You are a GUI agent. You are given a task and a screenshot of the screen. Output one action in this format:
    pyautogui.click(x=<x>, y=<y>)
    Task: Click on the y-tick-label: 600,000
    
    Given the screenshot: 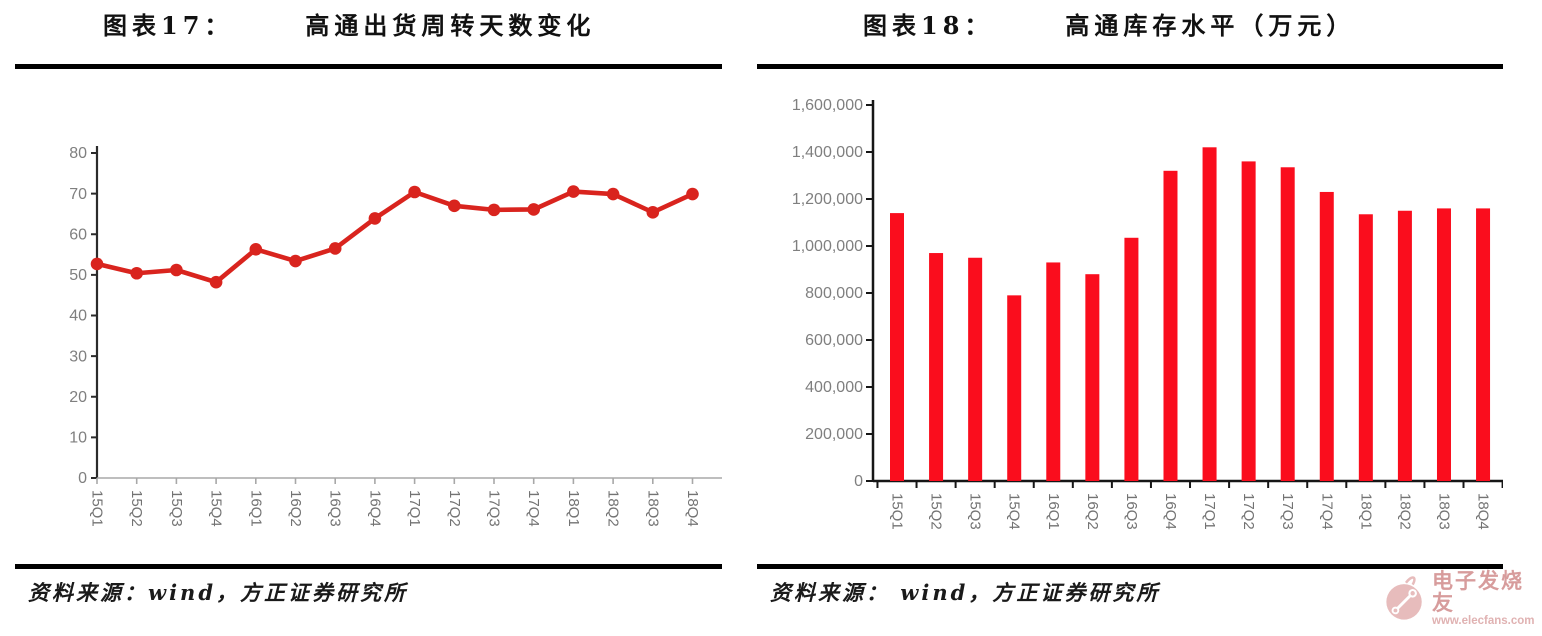 What is the action you would take?
    pyautogui.click(x=834, y=340)
    